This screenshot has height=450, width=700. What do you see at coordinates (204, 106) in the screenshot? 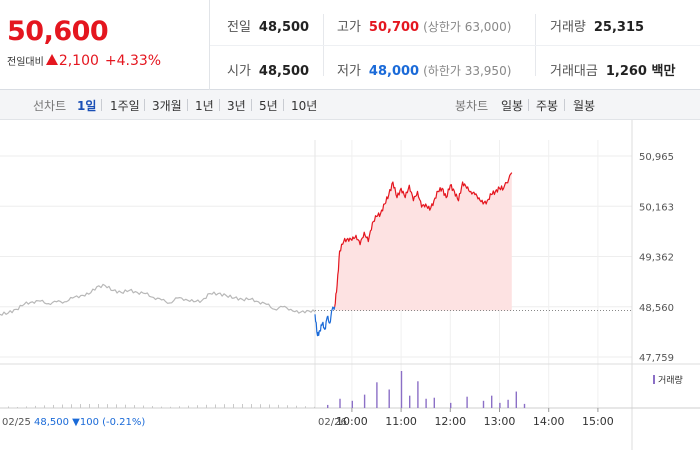
I see `range-1y-tab: 1년` at bounding box center [204, 106].